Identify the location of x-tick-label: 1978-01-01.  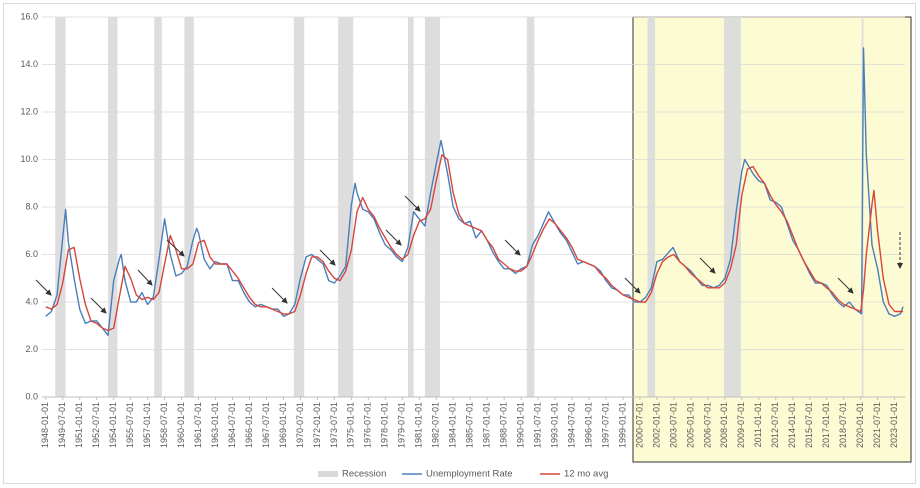
(385, 425).